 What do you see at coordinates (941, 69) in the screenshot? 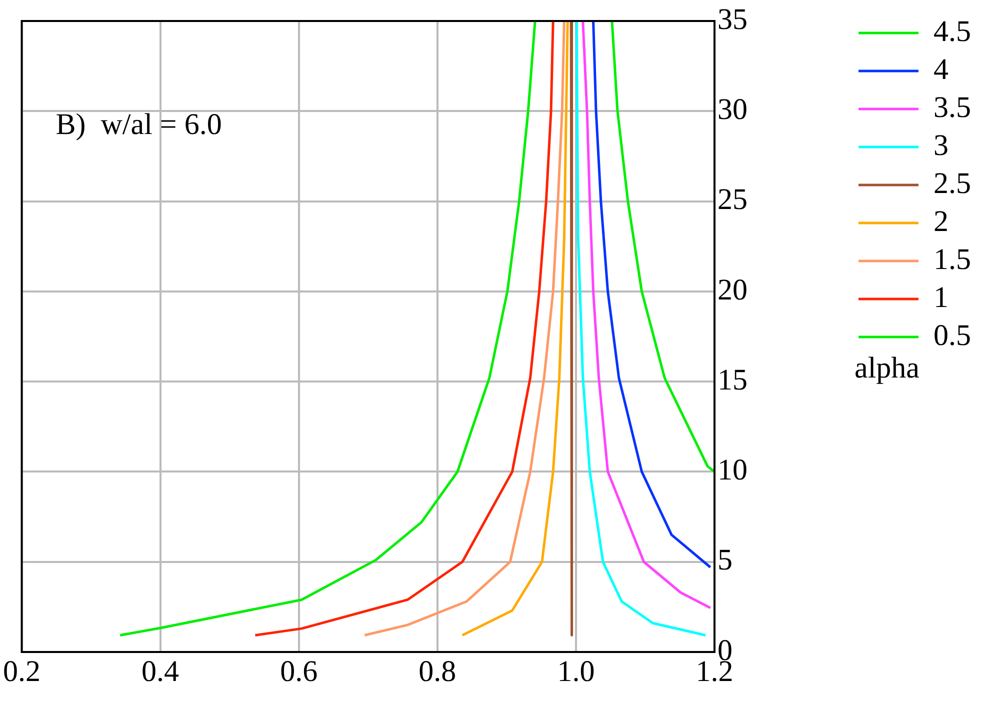
I see `legend-label: 4` at bounding box center [941, 69].